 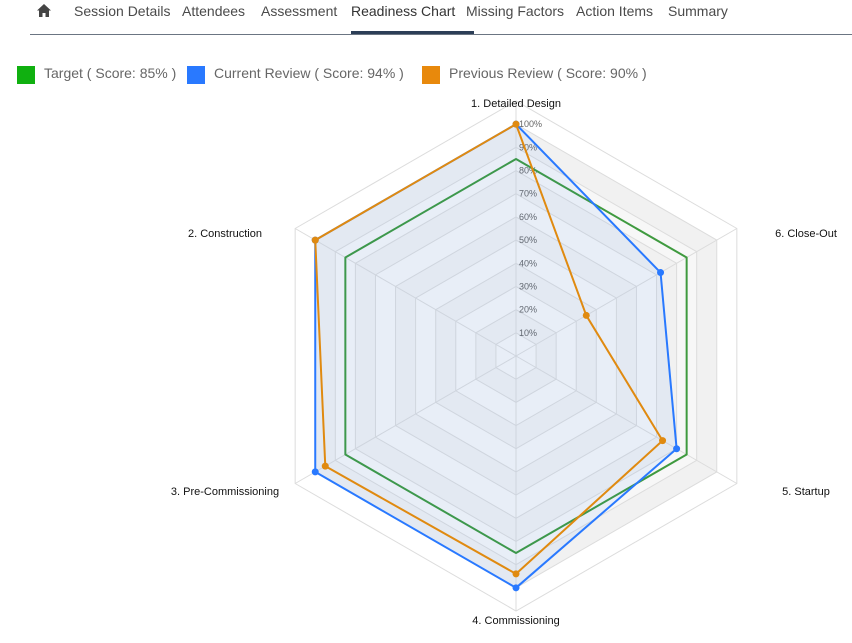 I want to click on tab-missing-factors: Missing Factors, so click(x=515, y=11).